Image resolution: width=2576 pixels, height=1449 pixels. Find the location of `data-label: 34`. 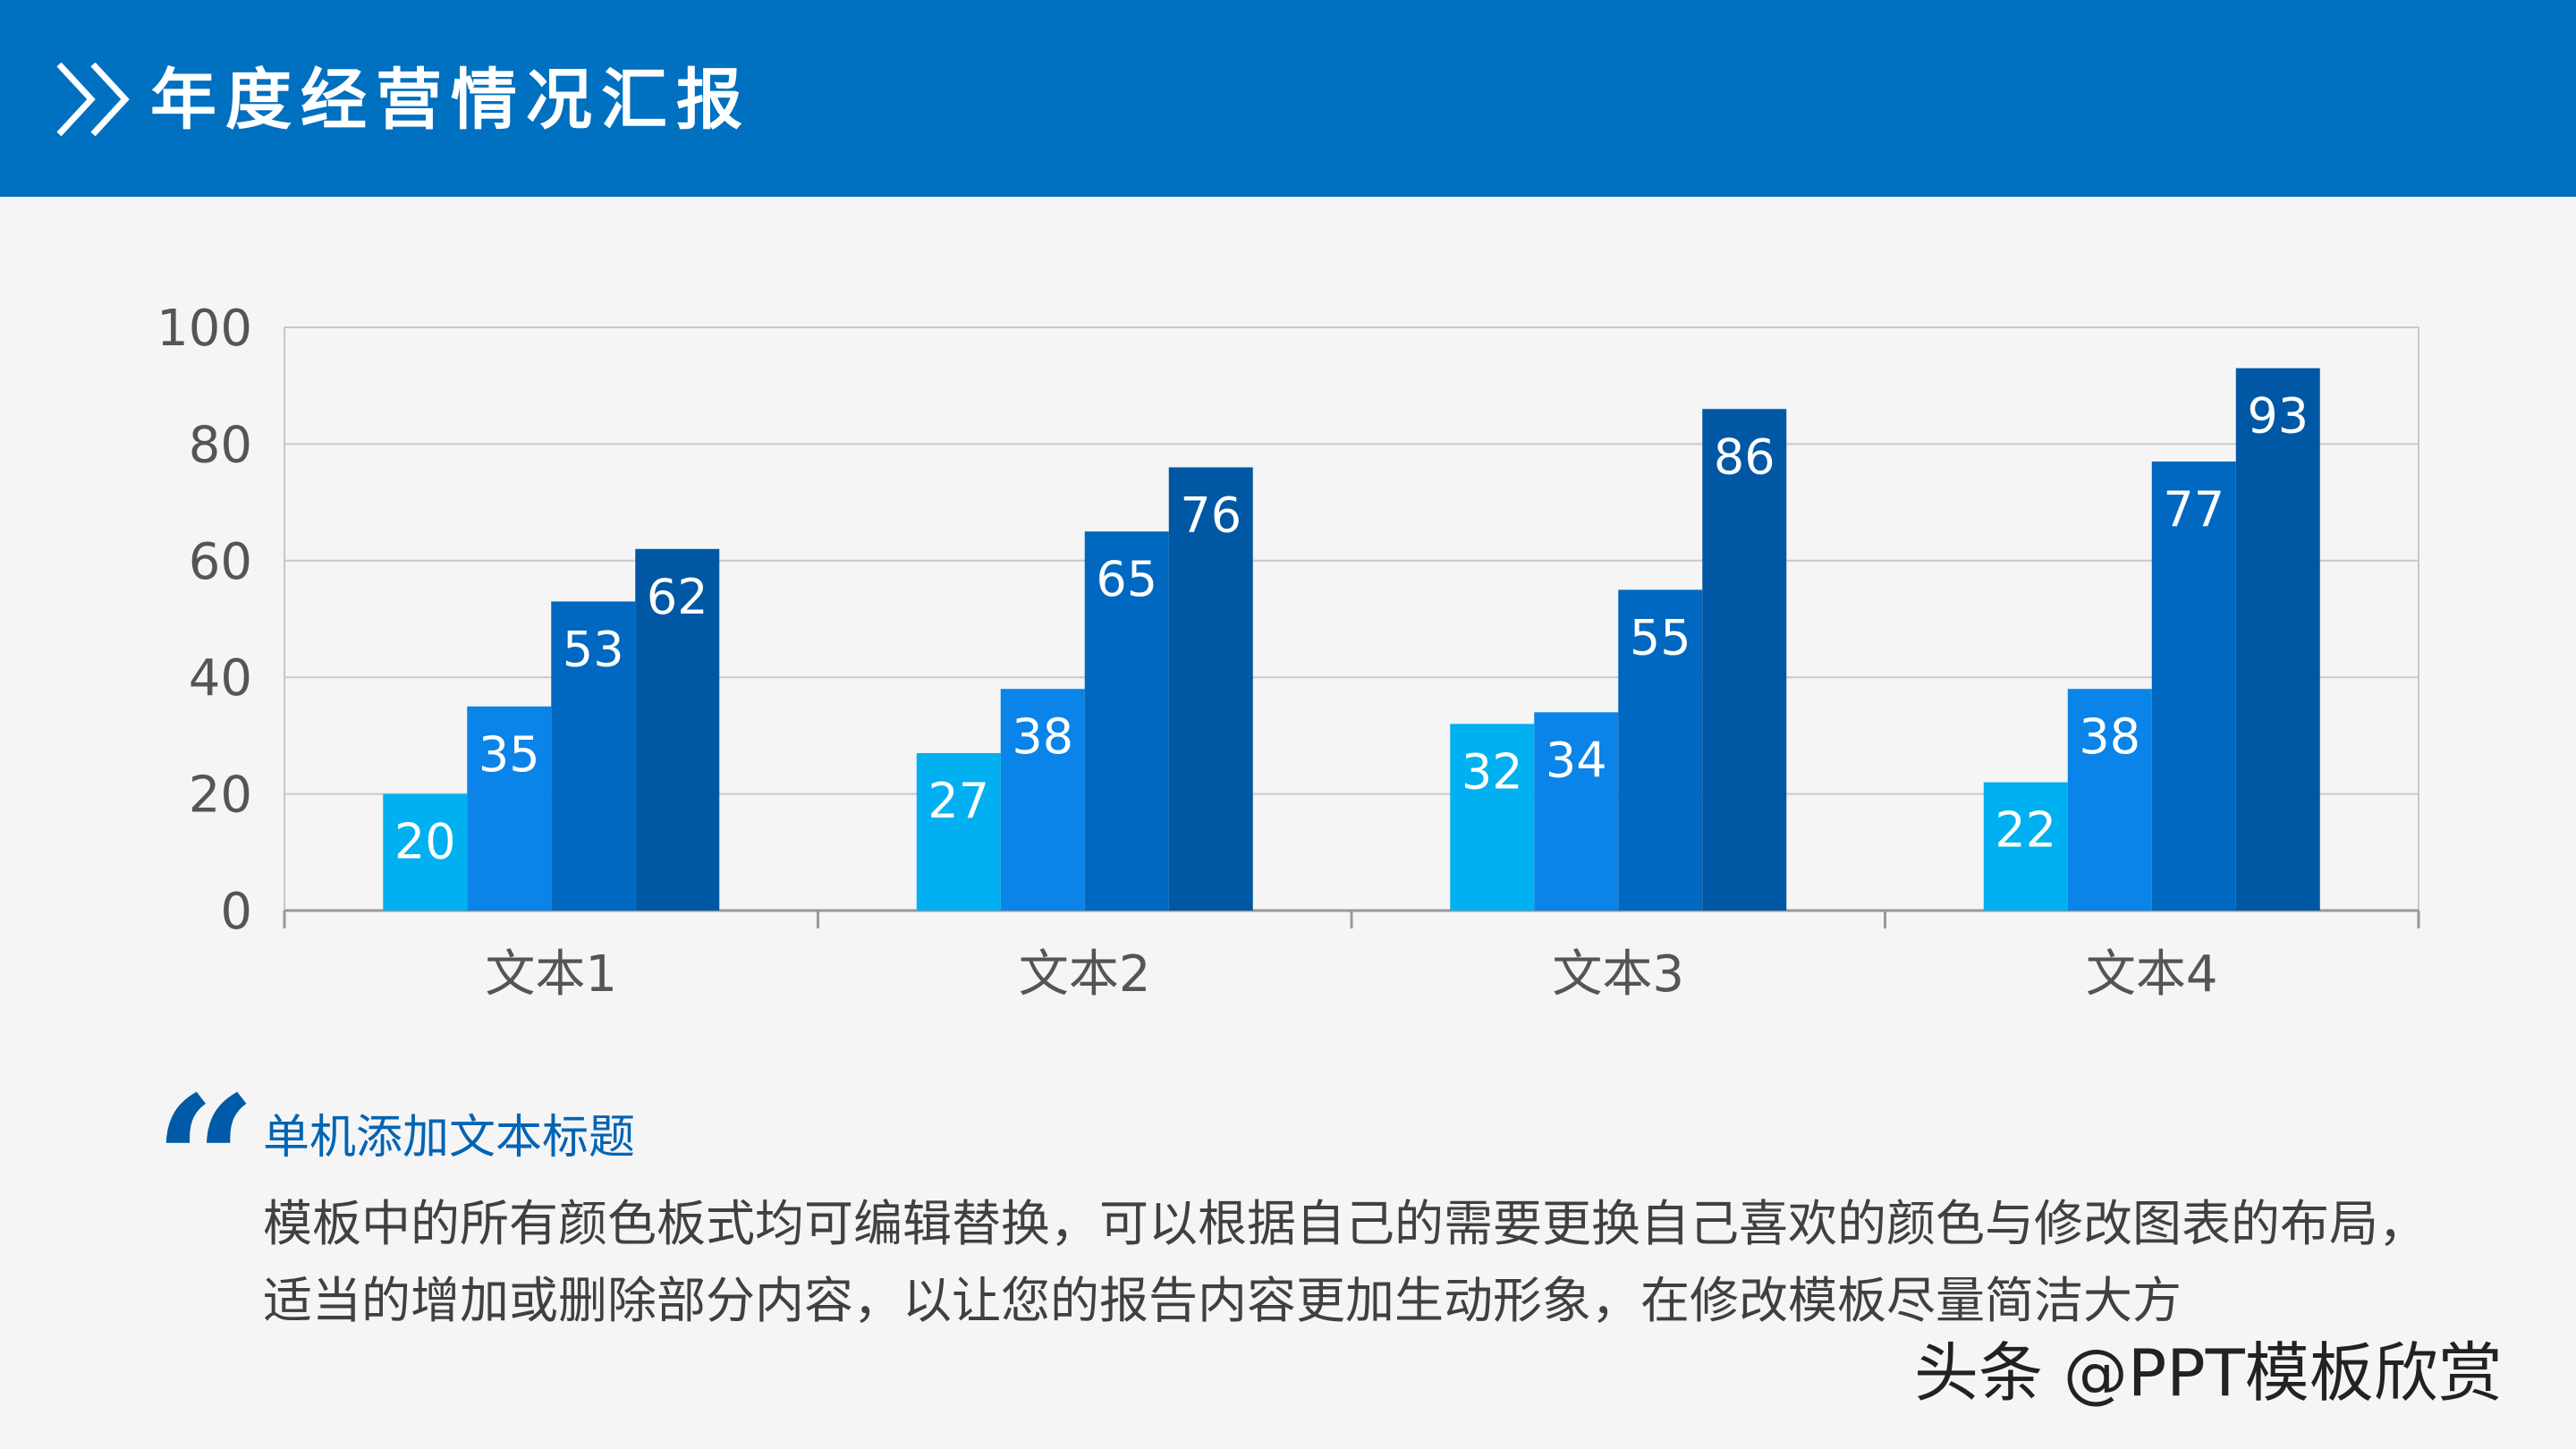

data-label: 34 is located at coordinates (1576, 760).